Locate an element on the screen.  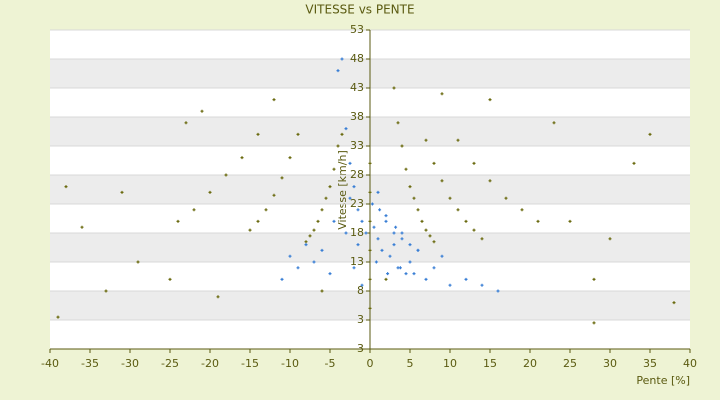
x-tick-label: 5 is located at coordinates (410, 363).